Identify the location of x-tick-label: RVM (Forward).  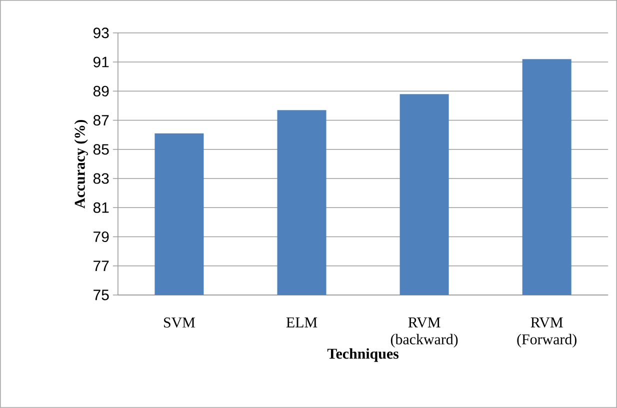
(546, 333).